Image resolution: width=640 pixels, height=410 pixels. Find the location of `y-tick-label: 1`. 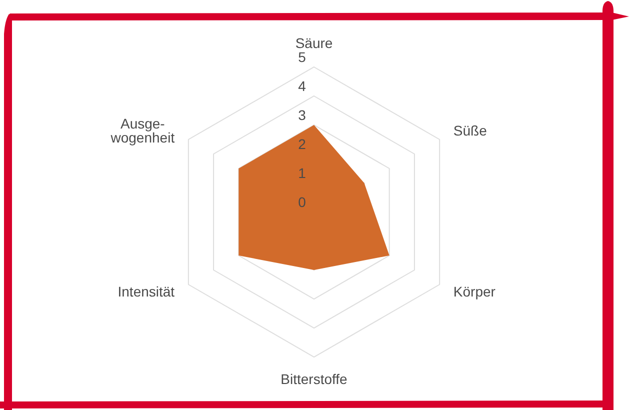

y-tick-label: 1 is located at coordinates (302, 172).